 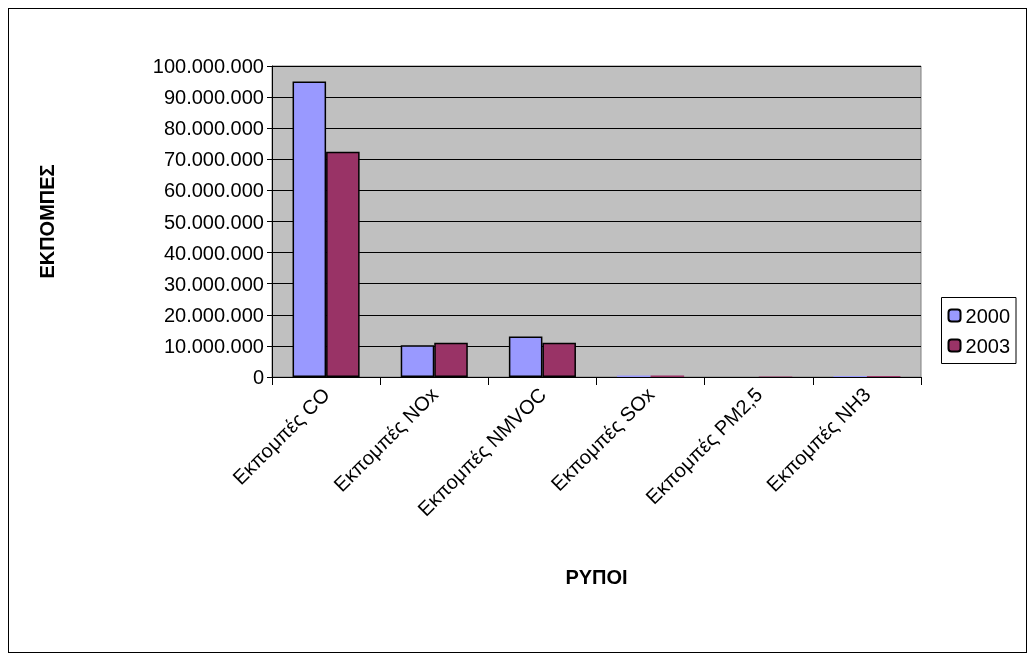 What do you see at coordinates (213, 97) in the screenshot?
I see `y-tick-label: 90.000.000` at bounding box center [213, 97].